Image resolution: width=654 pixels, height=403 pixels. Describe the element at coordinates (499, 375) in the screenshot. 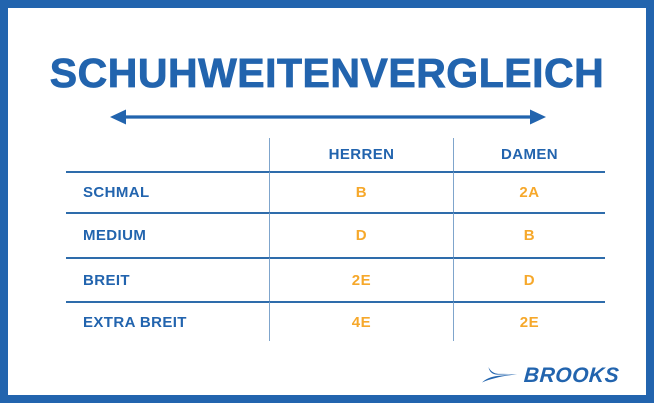

I see `brooks-chevron-swoosh-icon` at that location.